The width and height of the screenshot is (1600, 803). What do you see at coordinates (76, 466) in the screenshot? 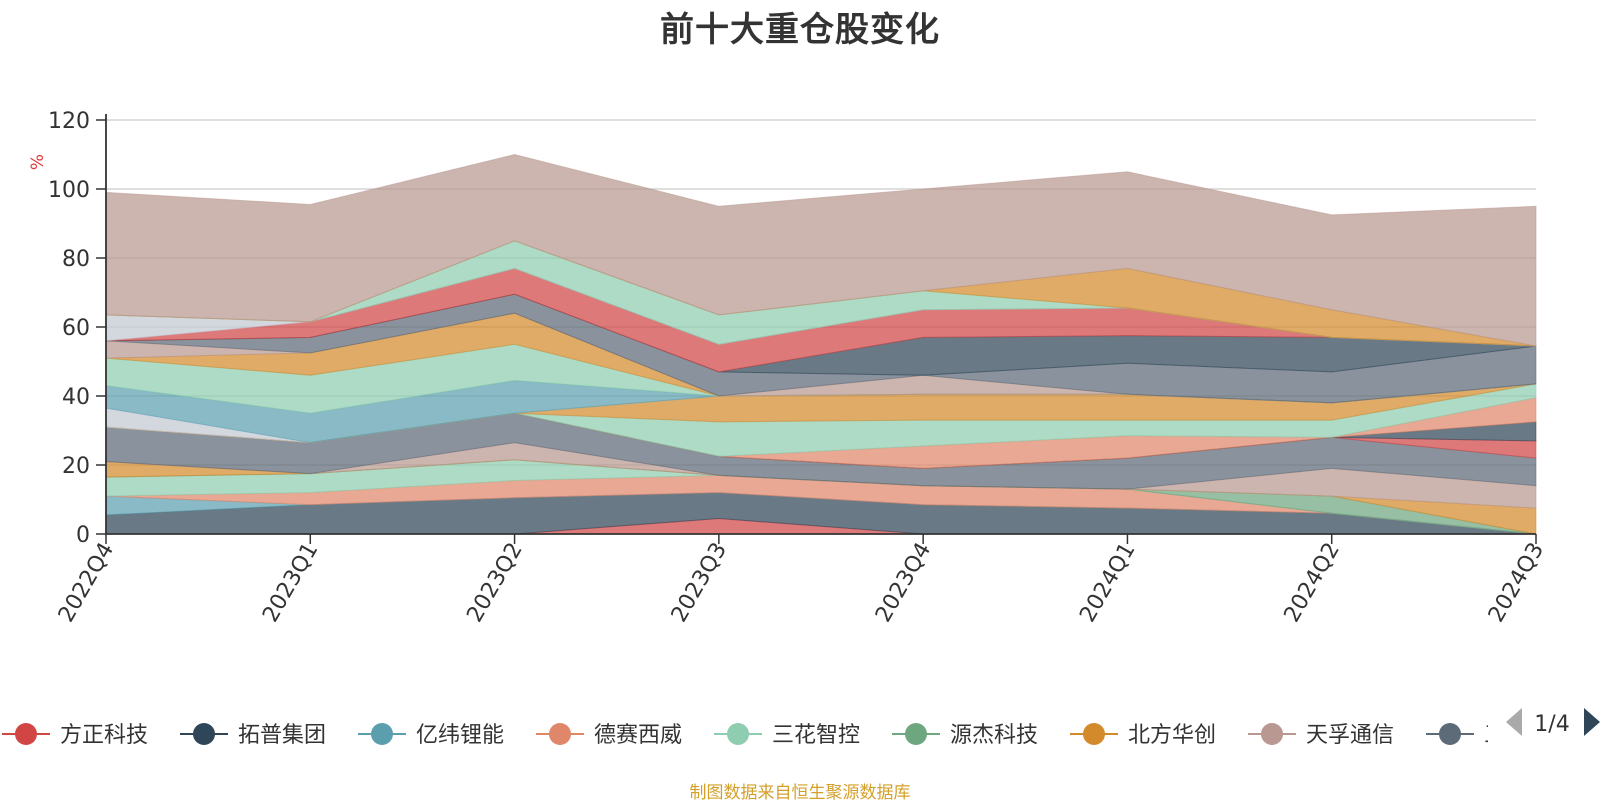
I see `y-tick-label: 20` at bounding box center [76, 466].